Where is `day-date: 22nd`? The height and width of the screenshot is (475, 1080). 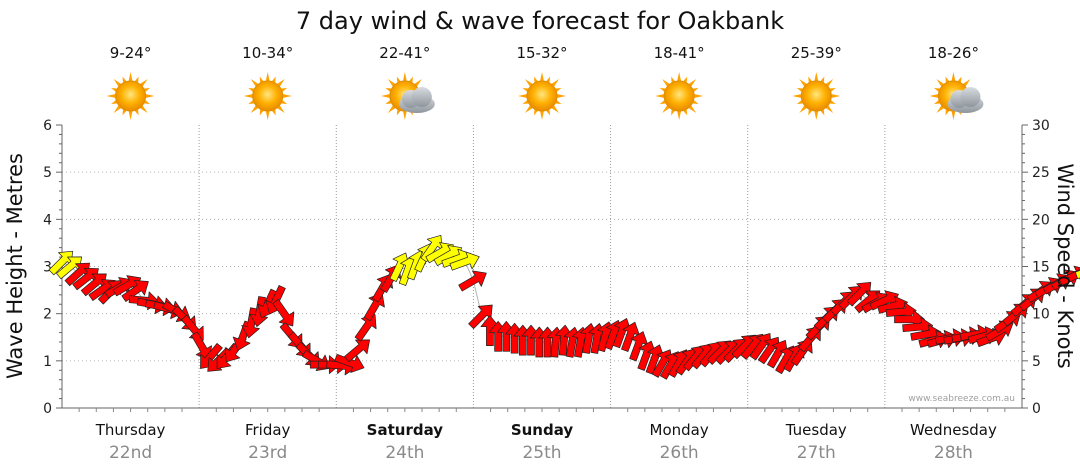 day-date: 22nd is located at coordinates (130, 453).